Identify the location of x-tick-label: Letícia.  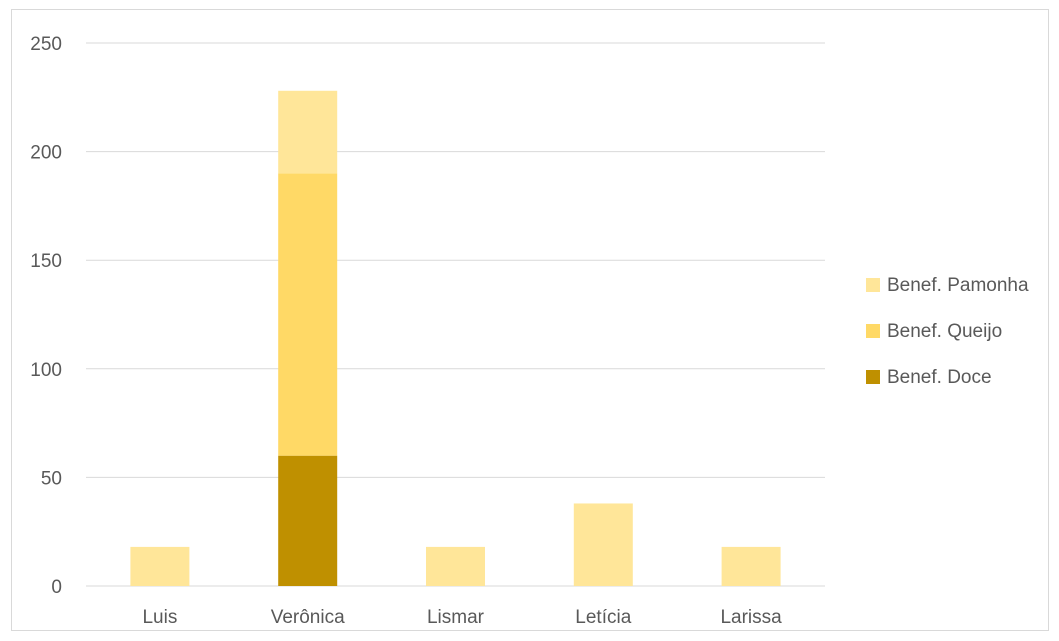
(603, 617).